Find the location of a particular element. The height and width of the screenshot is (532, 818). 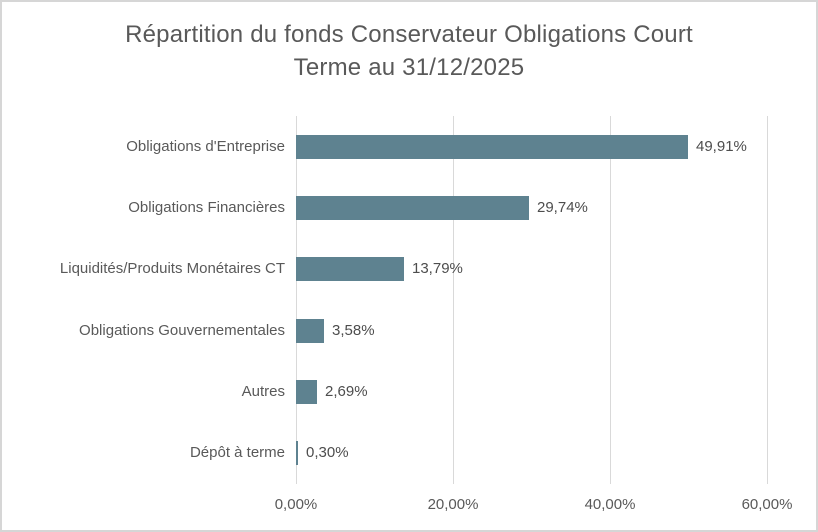

value-label-depot-a-terme: 0,30% is located at coordinates (327, 452).